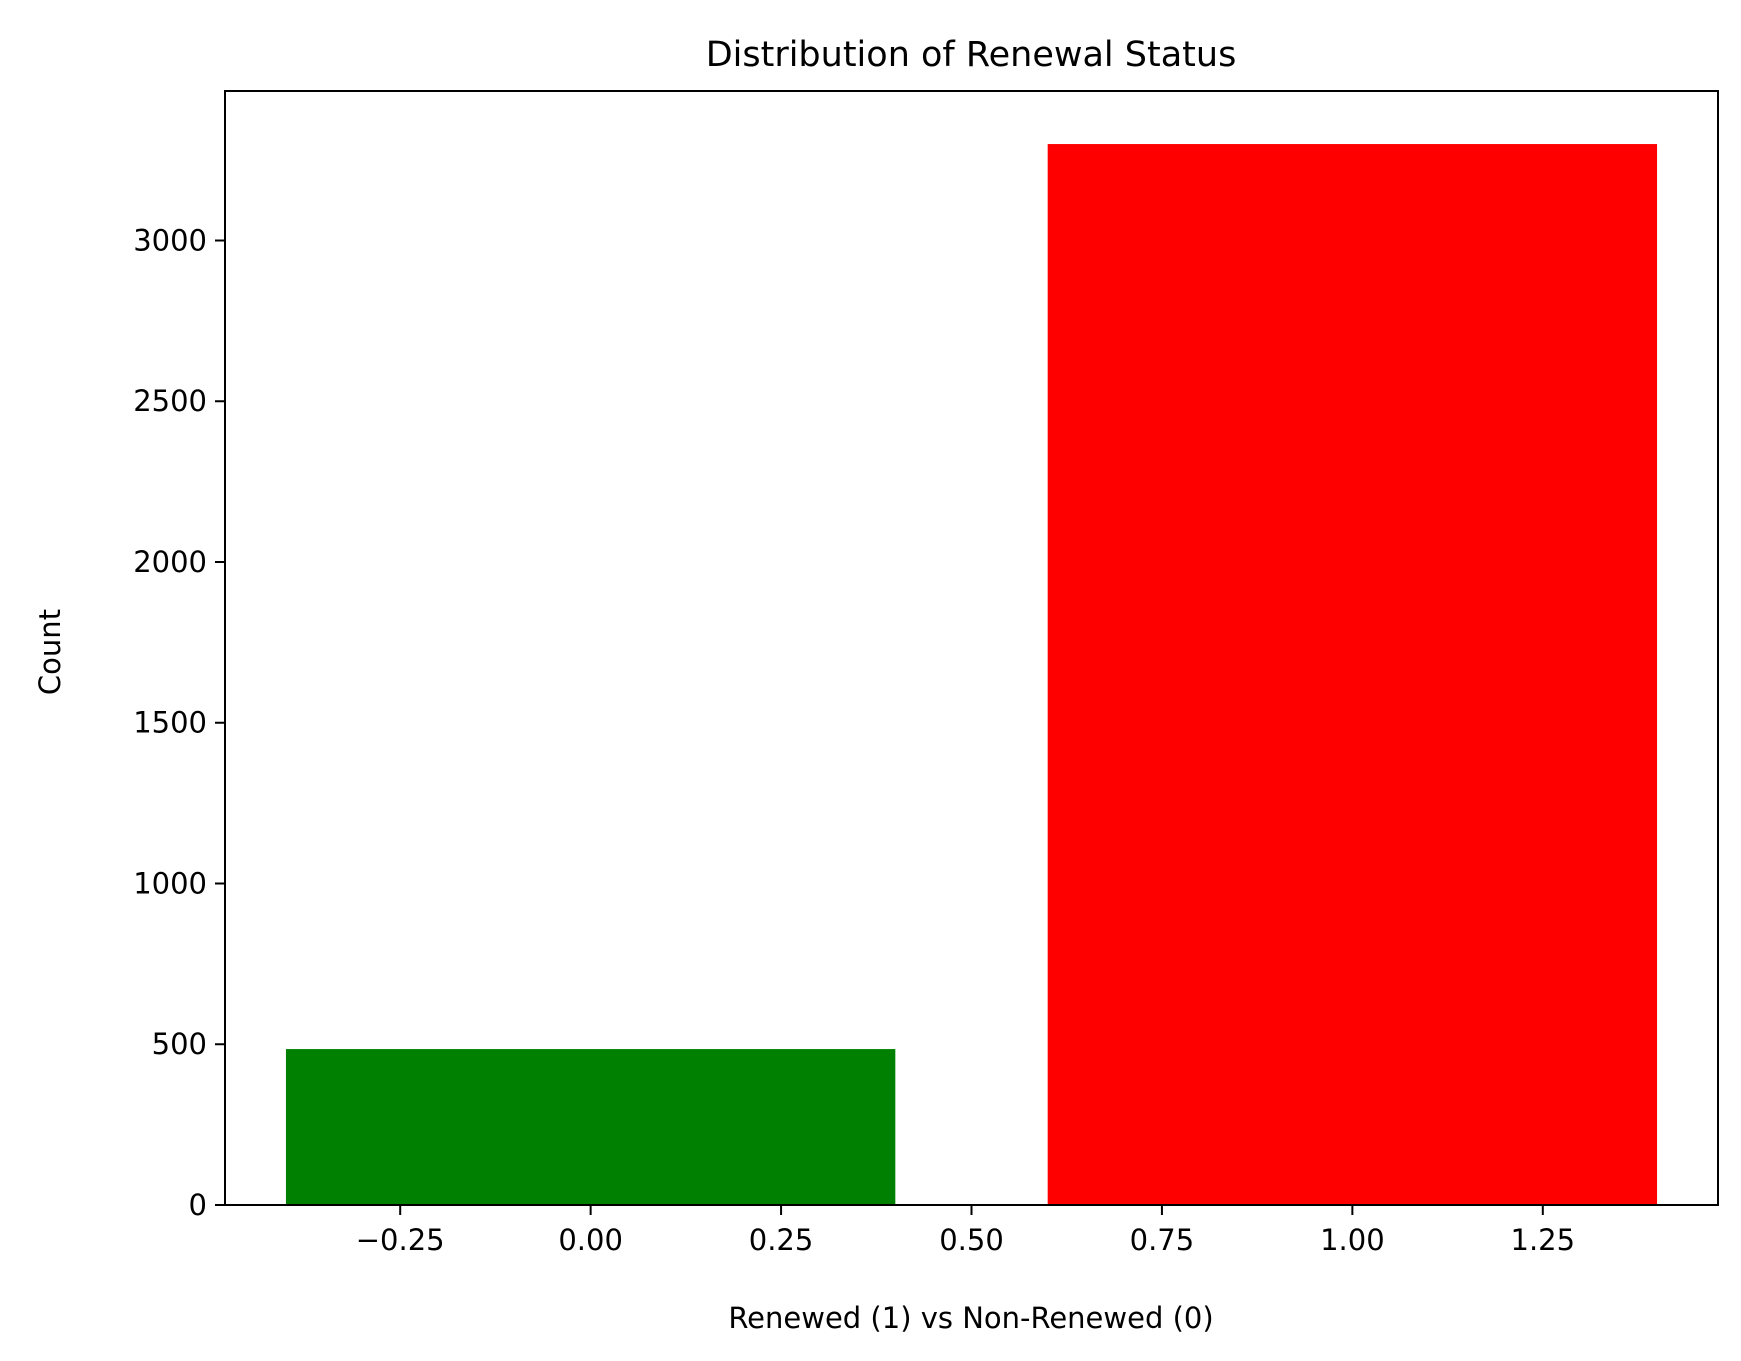 This screenshot has width=1741, height=1361. I want to click on x-tick-label: −0.25, so click(400, 1240).